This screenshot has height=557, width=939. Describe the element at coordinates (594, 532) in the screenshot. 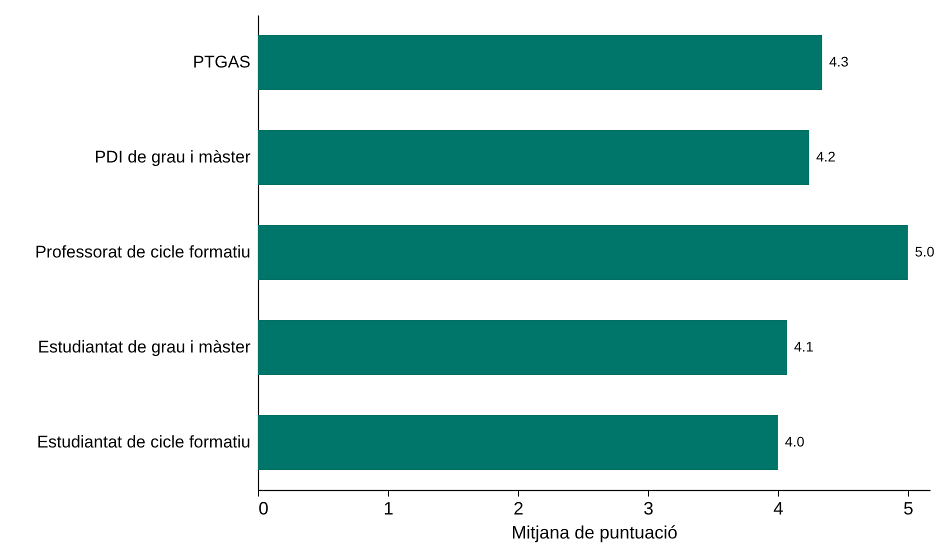

I see `x-axis-title: Mitjana de puntuació` at that location.